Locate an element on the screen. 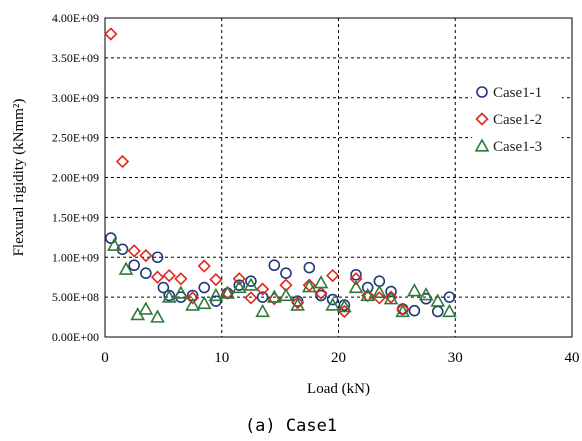  legend-label: Case1-2 is located at coordinates (517, 120).